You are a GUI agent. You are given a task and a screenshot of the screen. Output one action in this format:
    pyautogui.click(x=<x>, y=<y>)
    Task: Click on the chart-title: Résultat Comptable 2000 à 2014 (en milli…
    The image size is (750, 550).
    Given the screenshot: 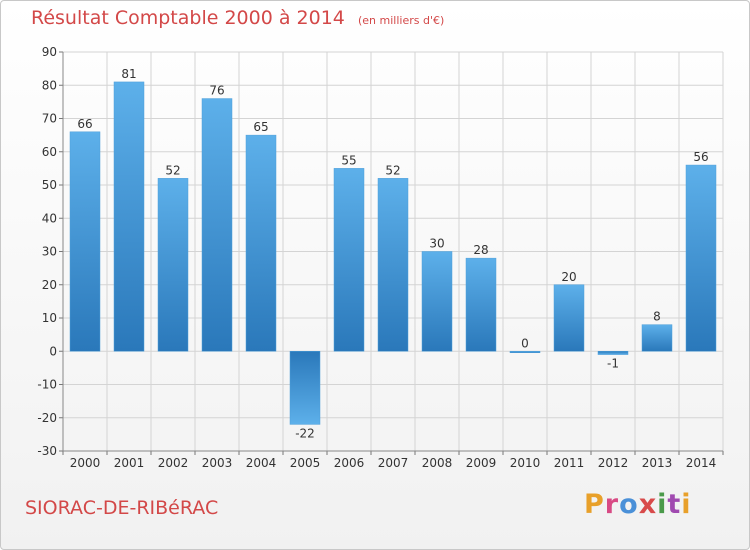 What is the action you would take?
    pyautogui.click(x=237, y=18)
    